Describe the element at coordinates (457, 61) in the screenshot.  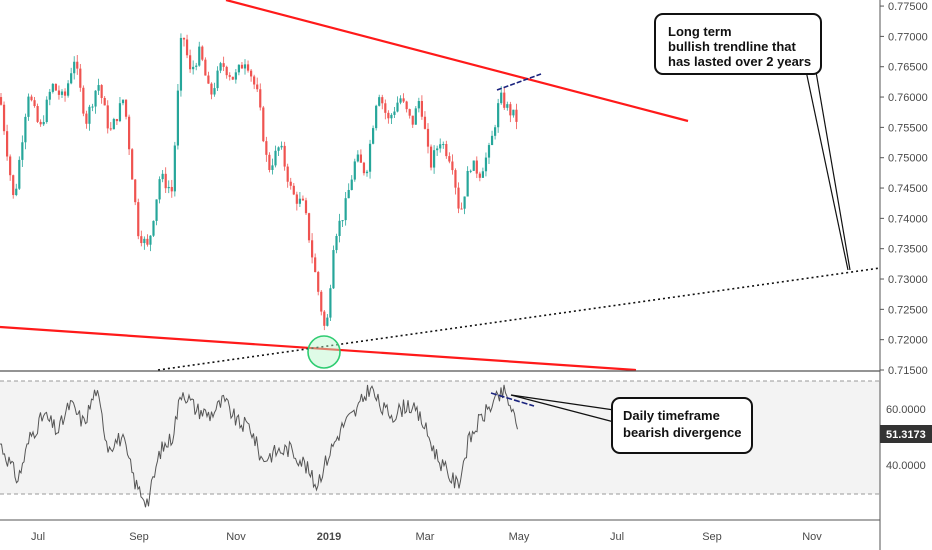
I see `upper-resistance-trendline` at that location.